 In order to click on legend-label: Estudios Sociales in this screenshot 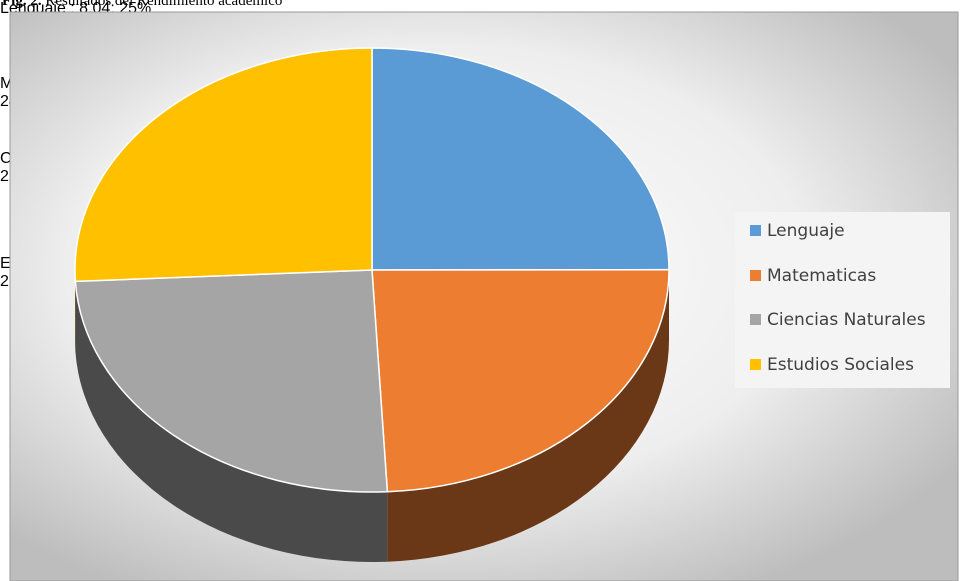, I will do `click(840, 364)`.